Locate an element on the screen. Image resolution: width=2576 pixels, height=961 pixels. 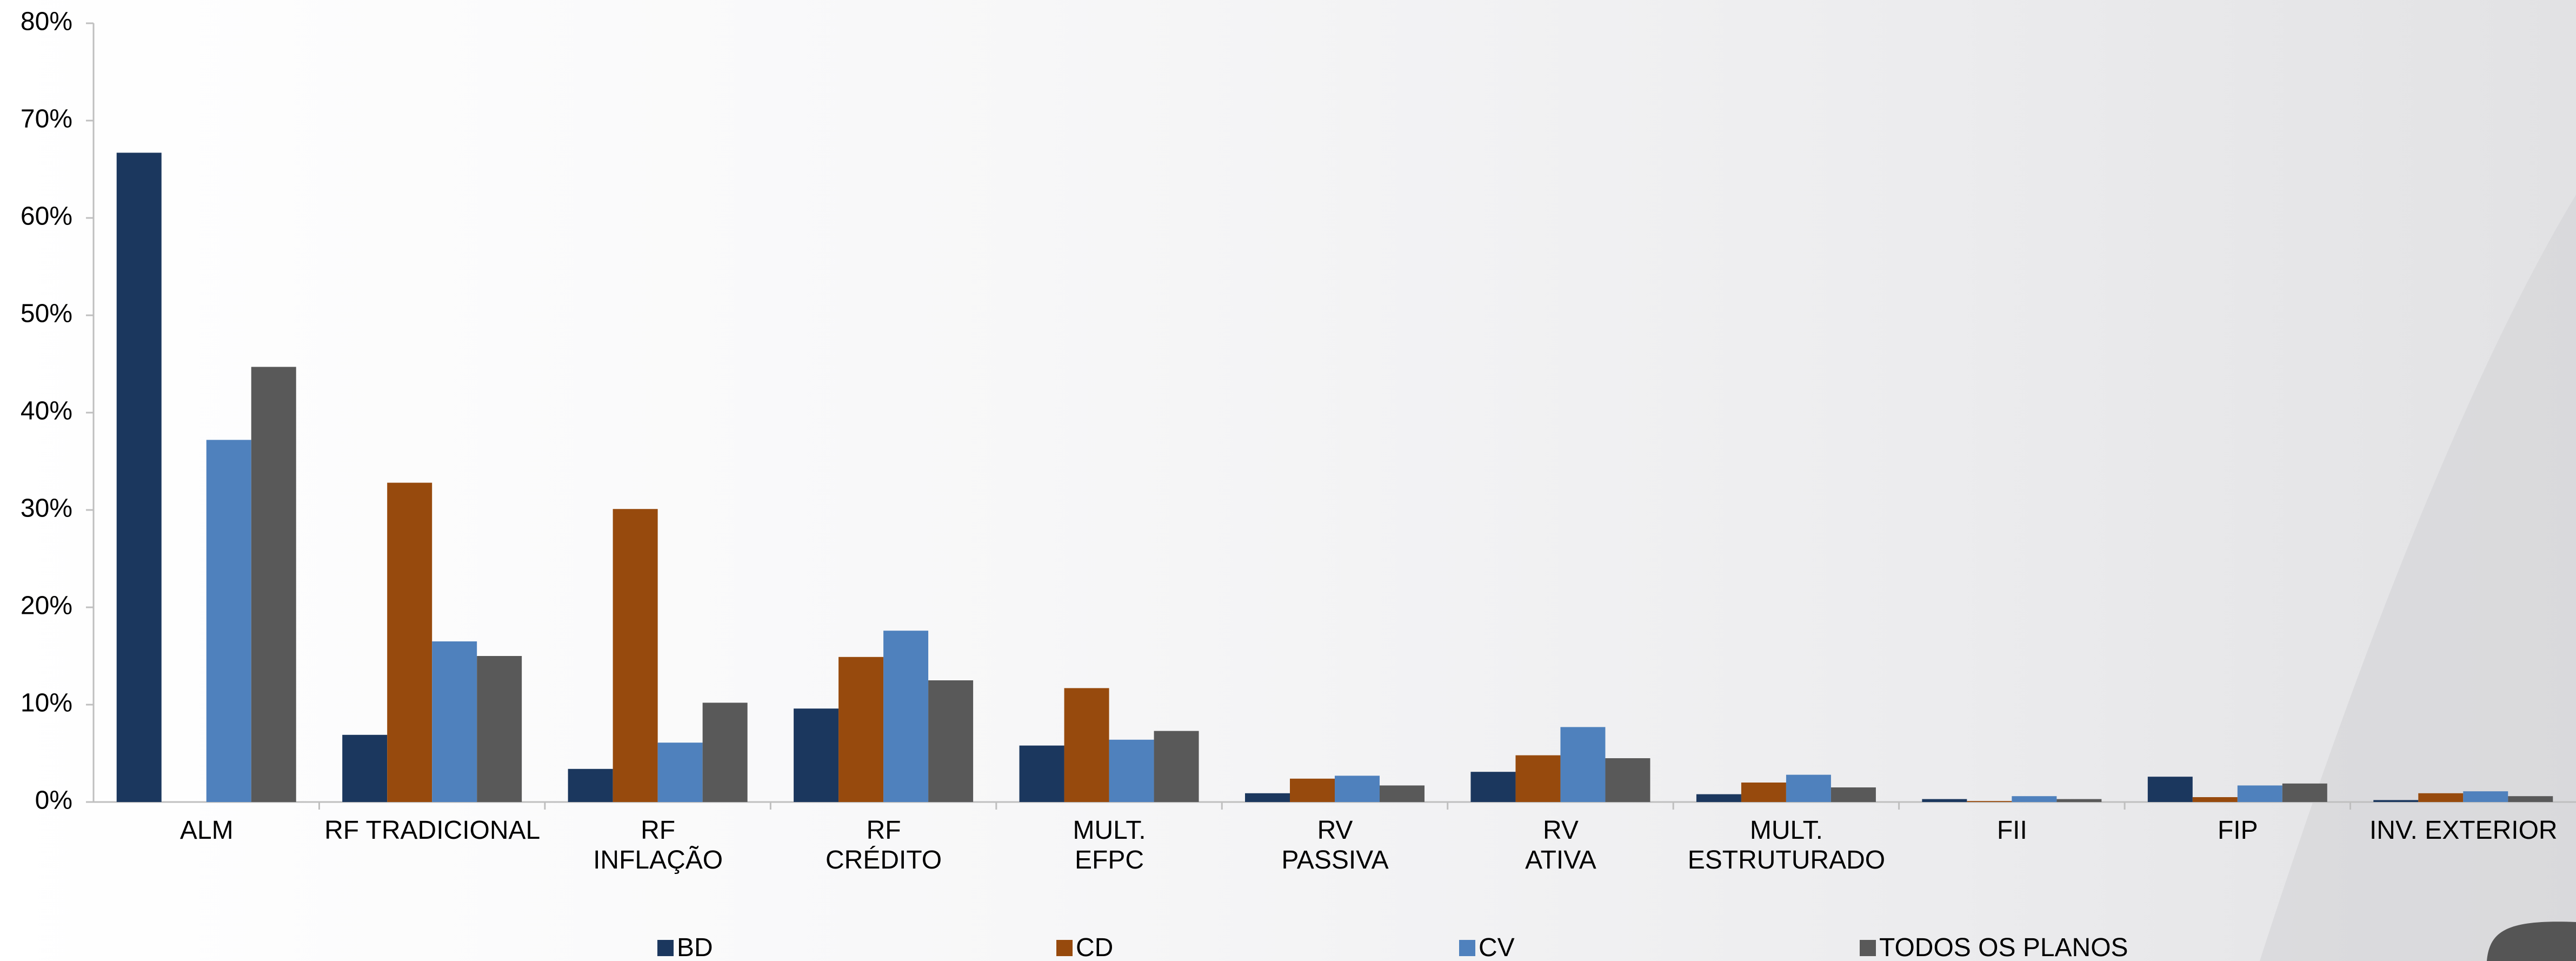
y-tick-label: 10% is located at coordinates (46, 703).